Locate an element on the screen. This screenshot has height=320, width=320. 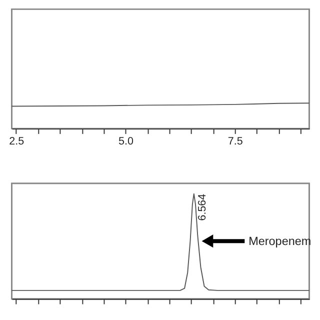
annotation: Meropenem is located at coordinates (280, 241).